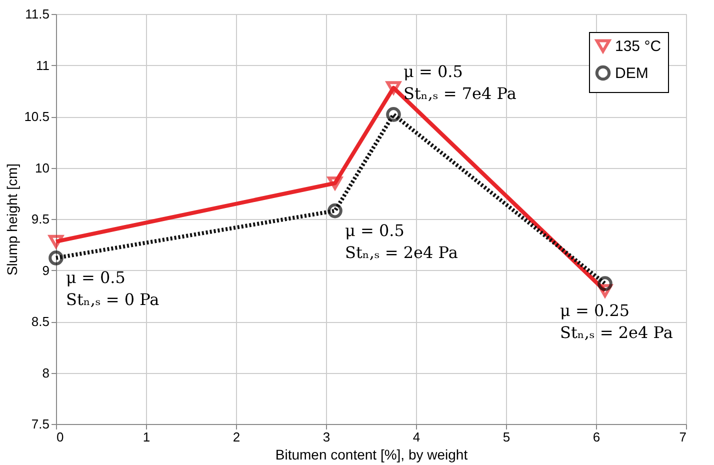 The height and width of the screenshot is (465, 714). What do you see at coordinates (46, 270) in the screenshot?
I see `y-tick-label: 9` at bounding box center [46, 270].